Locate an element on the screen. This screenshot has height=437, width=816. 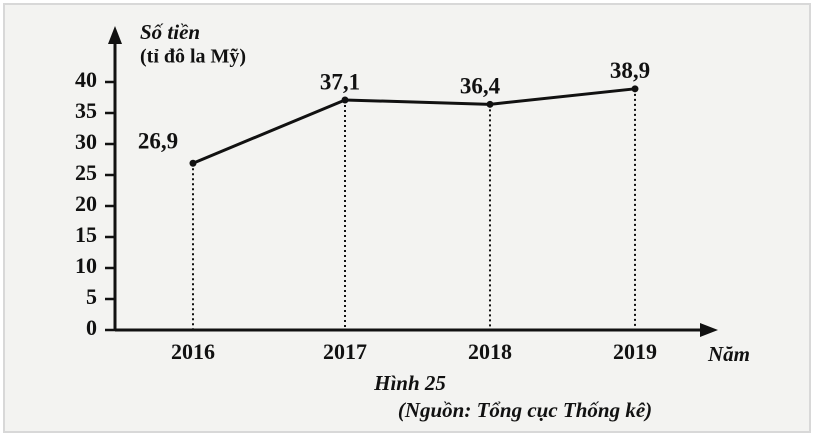
y-tick-label: 40 is located at coordinates (86, 79).